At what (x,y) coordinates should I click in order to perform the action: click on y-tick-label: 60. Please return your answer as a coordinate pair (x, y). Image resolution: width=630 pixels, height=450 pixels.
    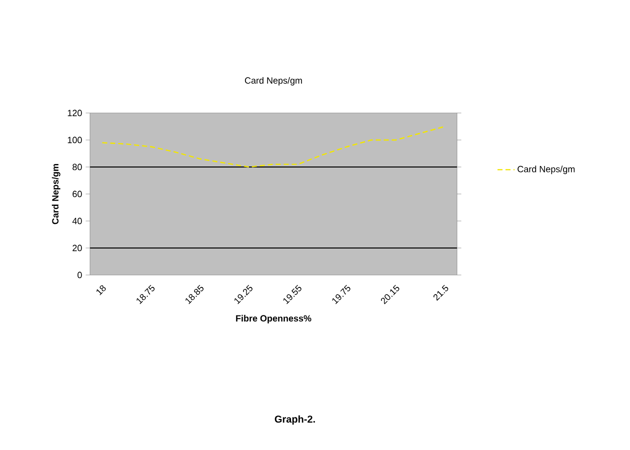
    Looking at the image, I should click on (77, 194).